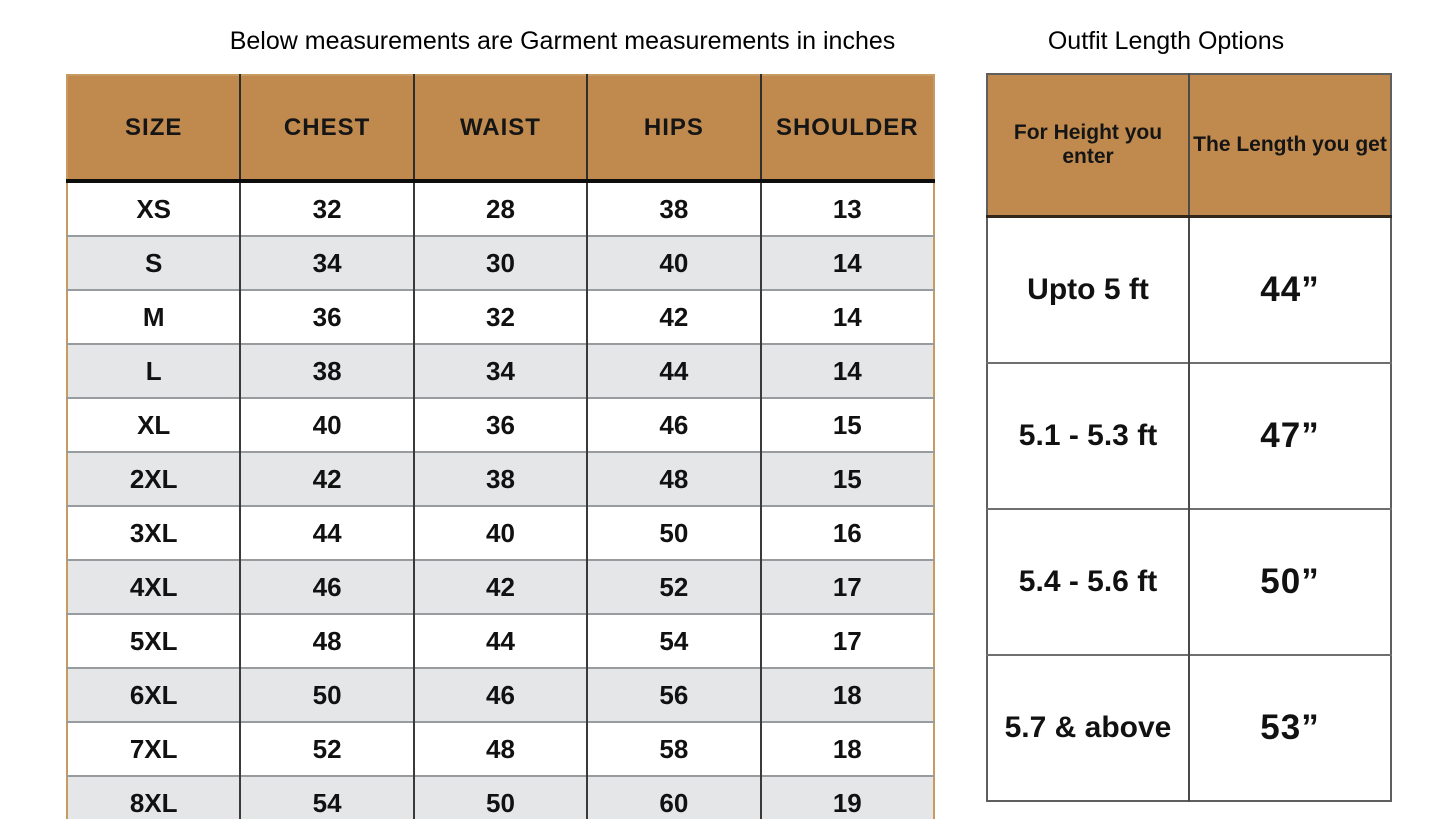  Describe the element at coordinates (846, 532) in the screenshot. I see `table-cell: 16` at that location.